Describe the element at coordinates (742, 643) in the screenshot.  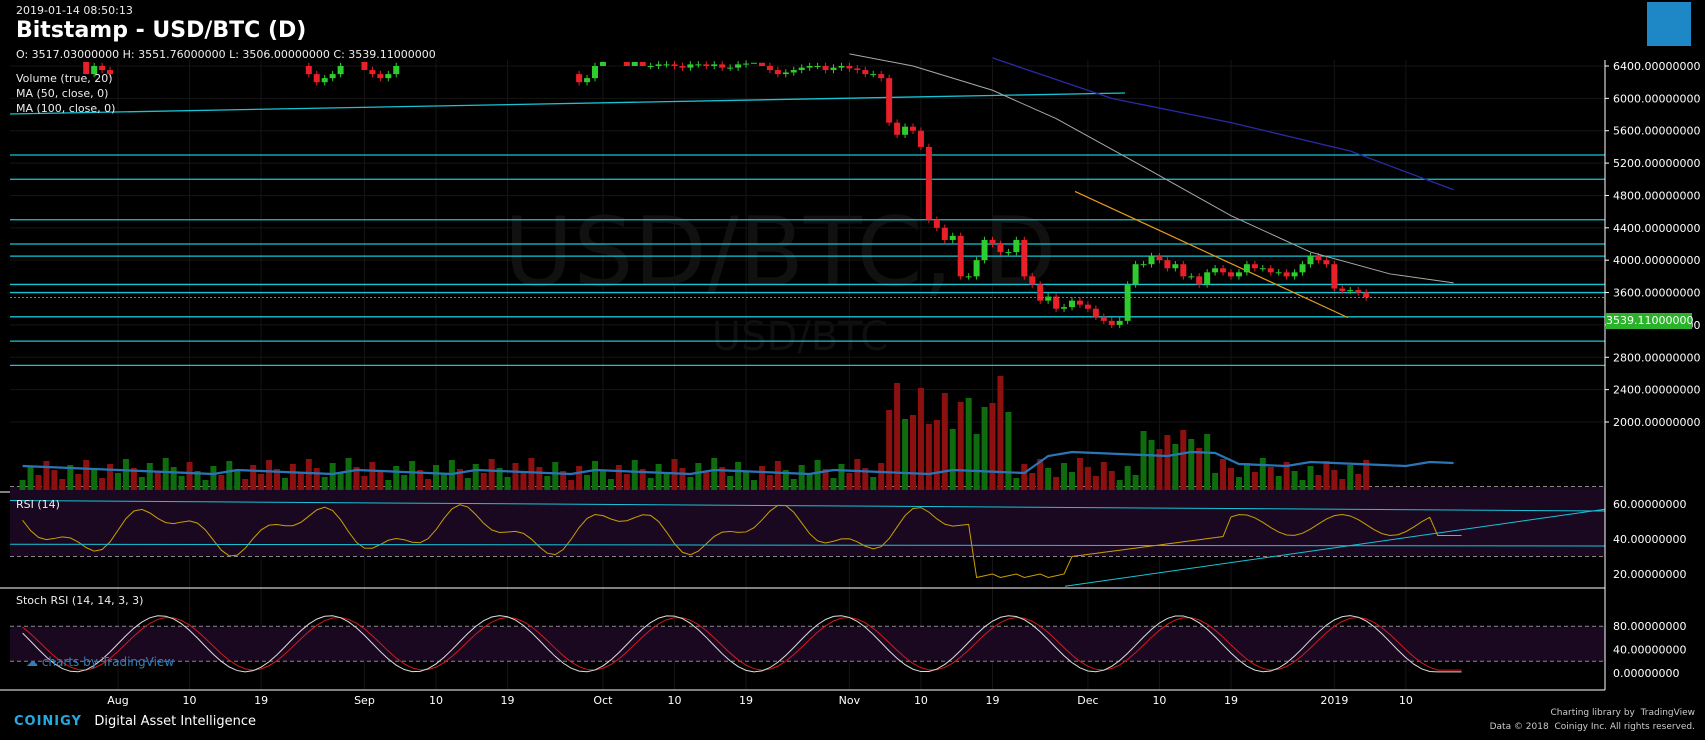
I see `stoch-d-line` at that location.